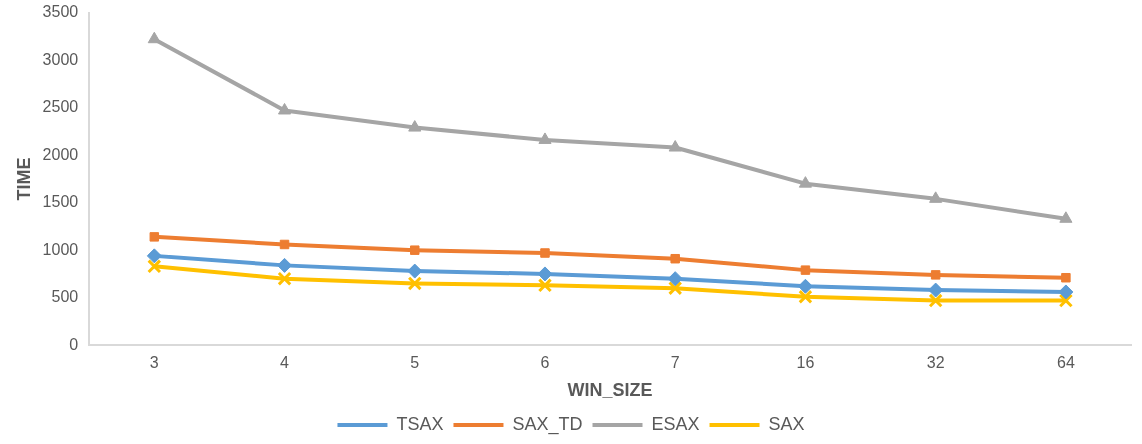 The width and height of the screenshot is (1142, 444). I want to click on x-tick-label: 7, so click(675, 363).